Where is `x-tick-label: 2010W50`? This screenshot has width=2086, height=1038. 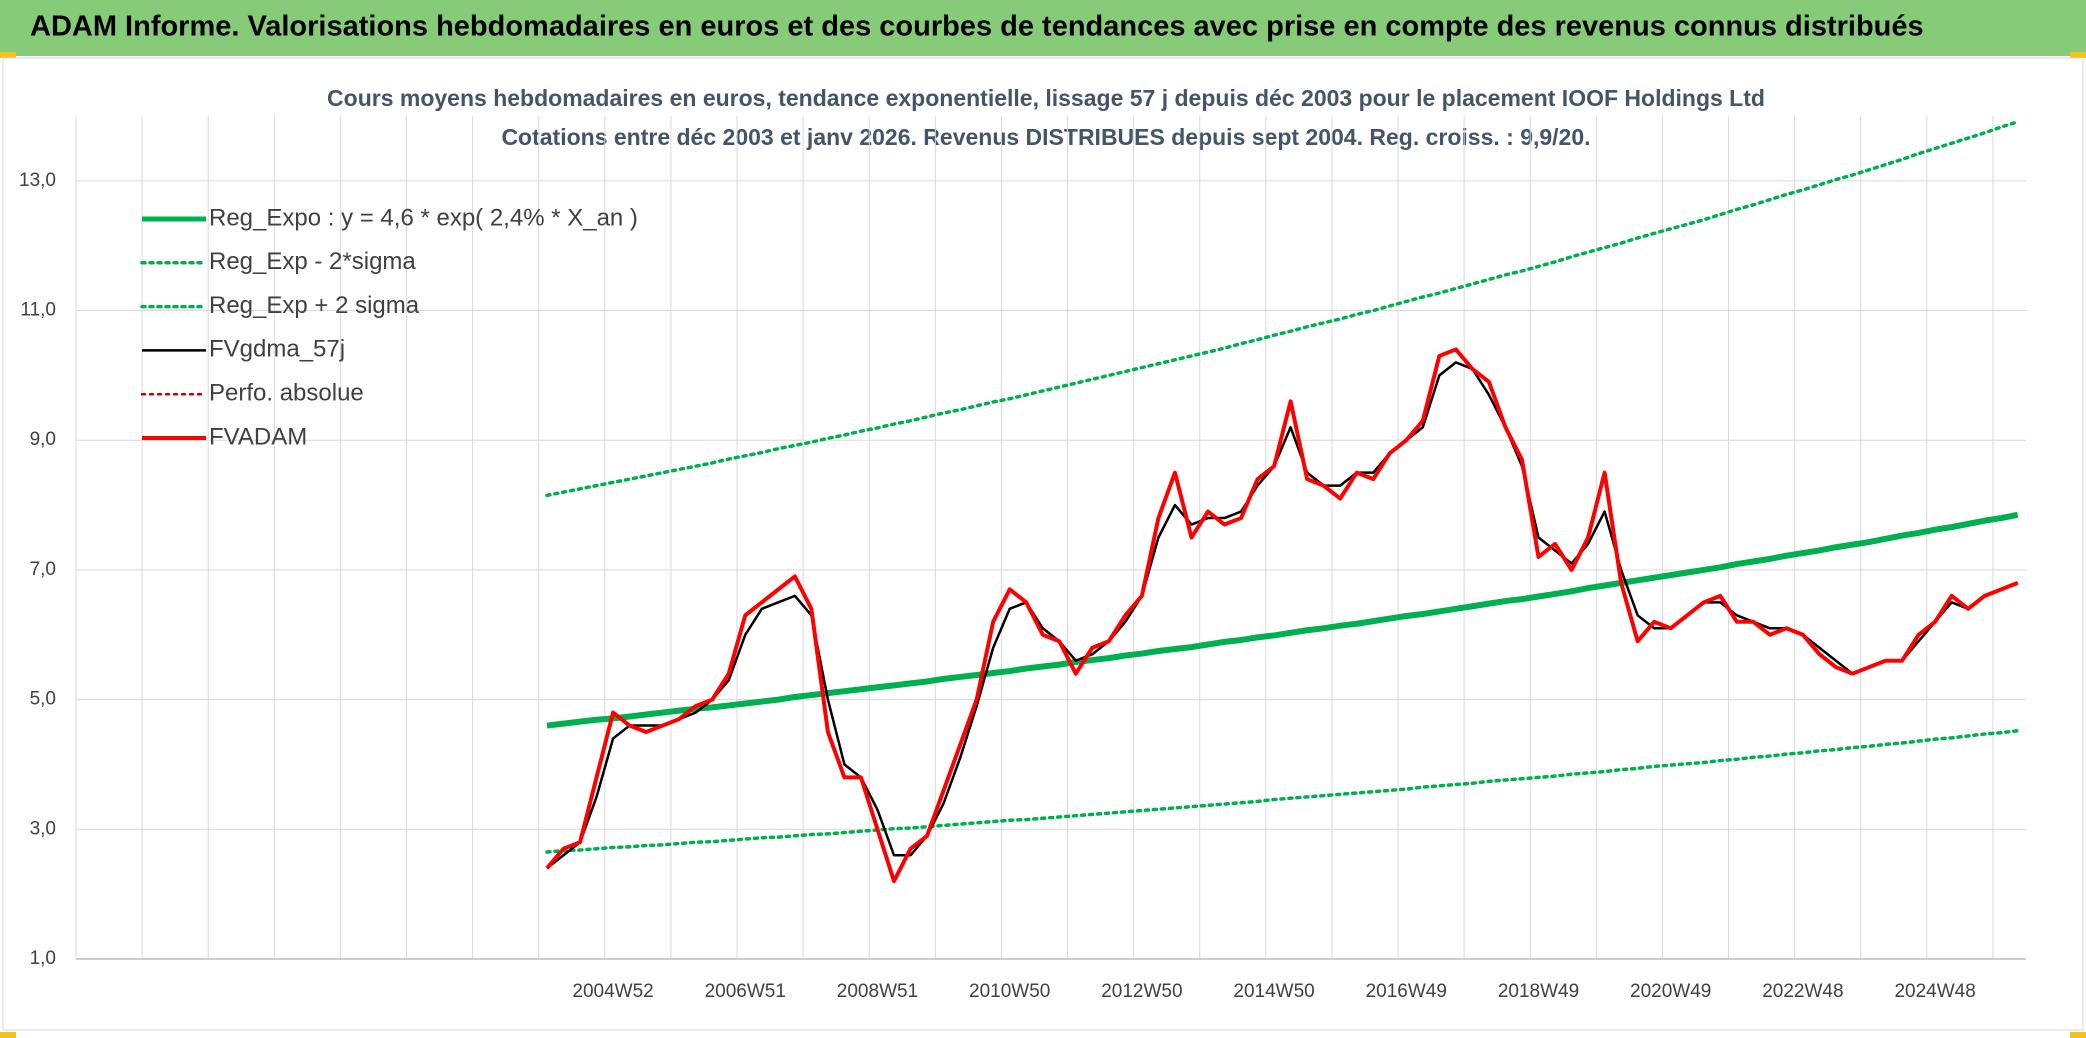 x-tick-label: 2010W50 is located at coordinates (1009, 991).